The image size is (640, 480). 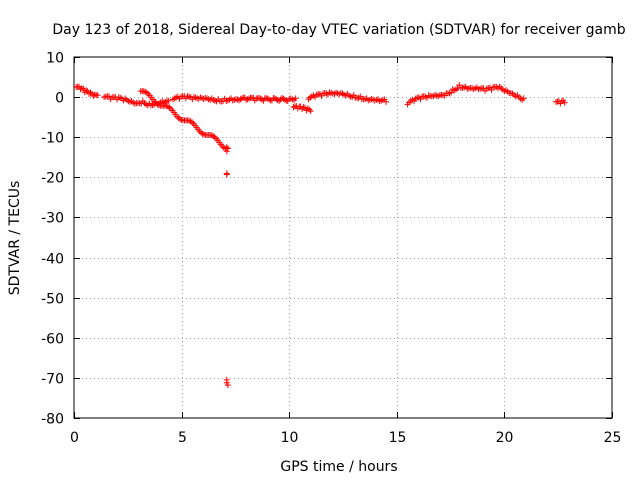 I want to click on y-tick-label: -80, so click(x=52, y=420).